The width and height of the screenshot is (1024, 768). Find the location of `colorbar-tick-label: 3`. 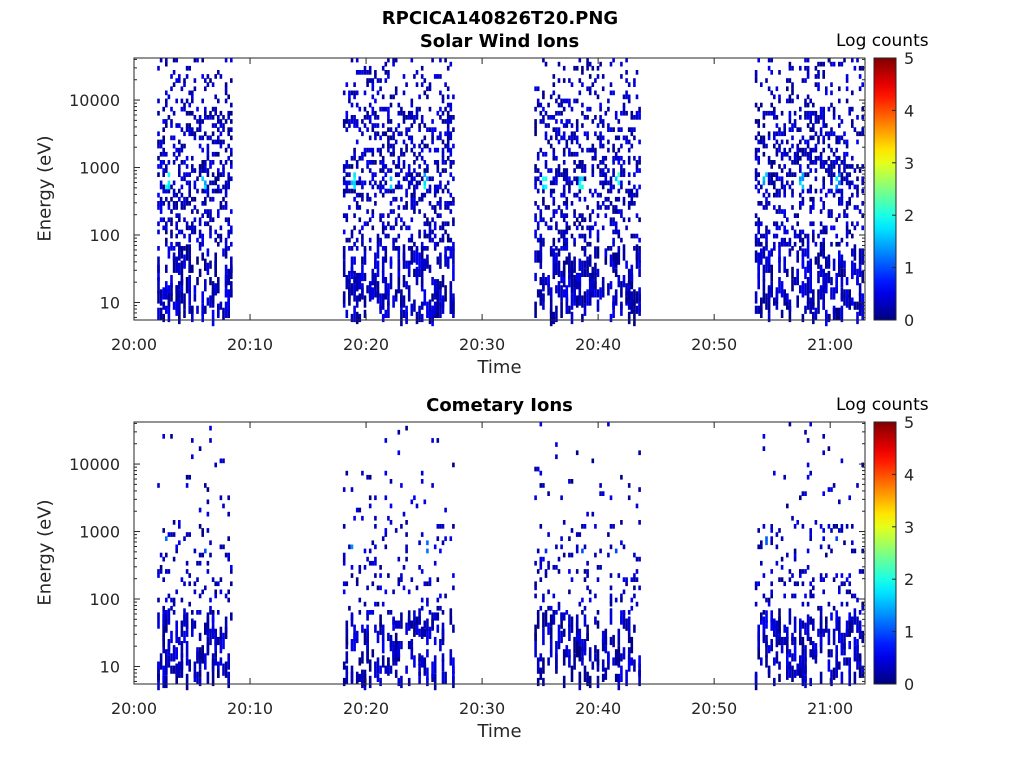

colorbar-tick-label: 3 is located at coordinates (909, 163).